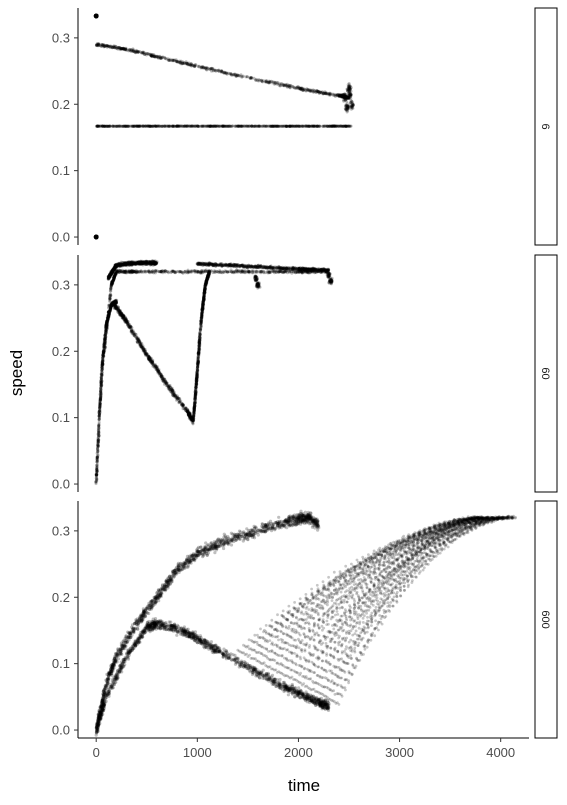  Describe the element at coordinates (61, 351) in the screenshot. I see `y-tick-label: 0.2` at that location.